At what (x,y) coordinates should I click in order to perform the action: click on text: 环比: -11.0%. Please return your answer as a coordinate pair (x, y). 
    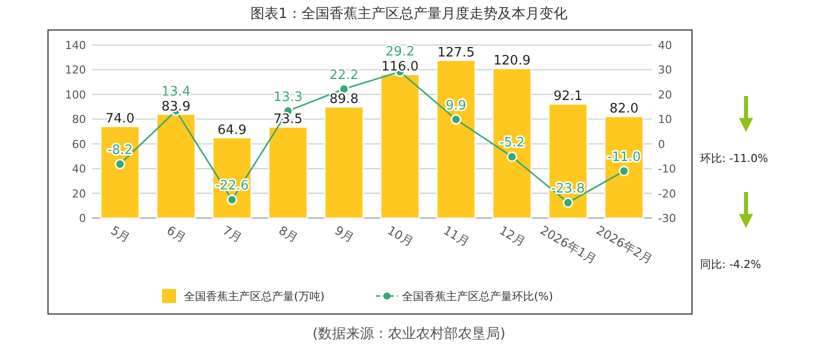
    Looking at the image, I should click on (734, 158).